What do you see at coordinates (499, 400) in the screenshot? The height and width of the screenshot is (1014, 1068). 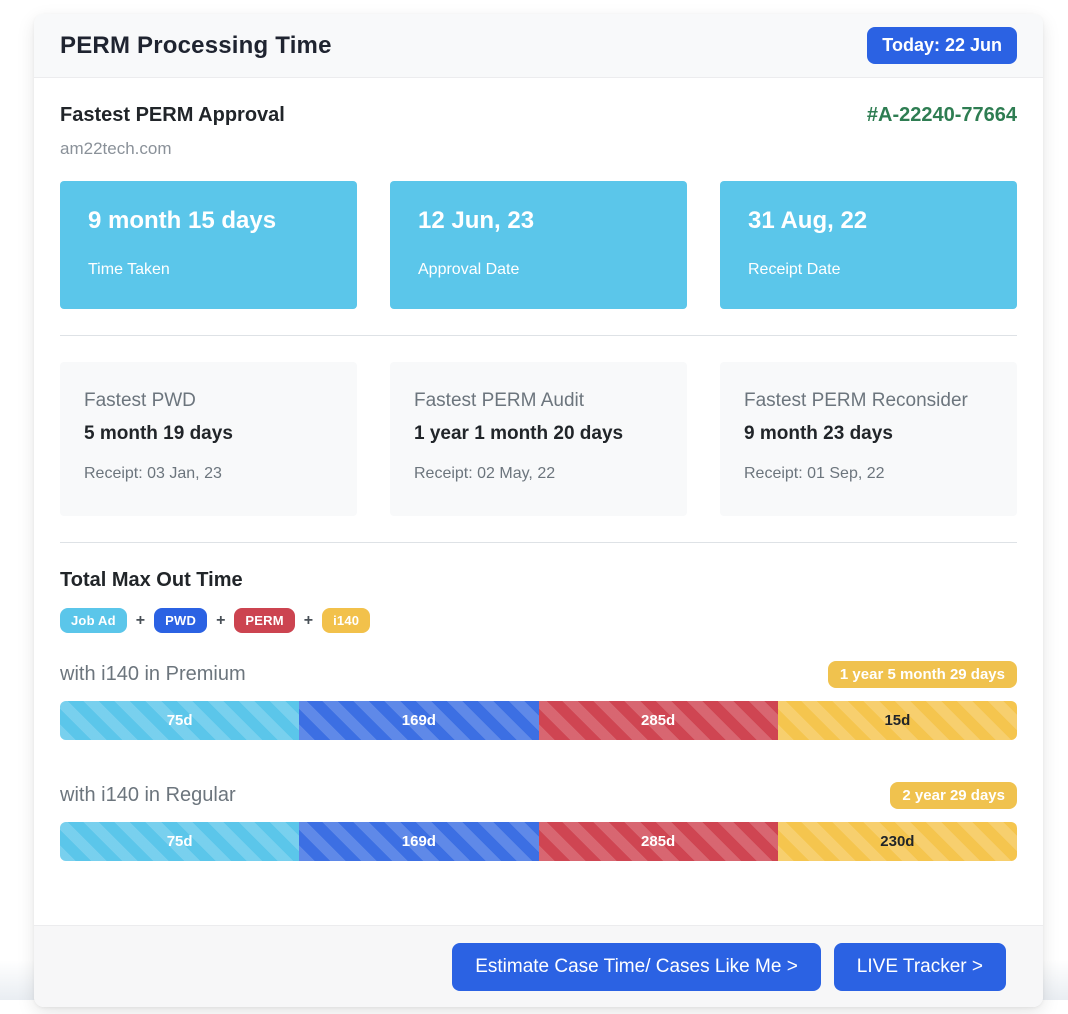 I see `fastest-card-title: Fastest PERM Audit` at bounding box center [499, 400].